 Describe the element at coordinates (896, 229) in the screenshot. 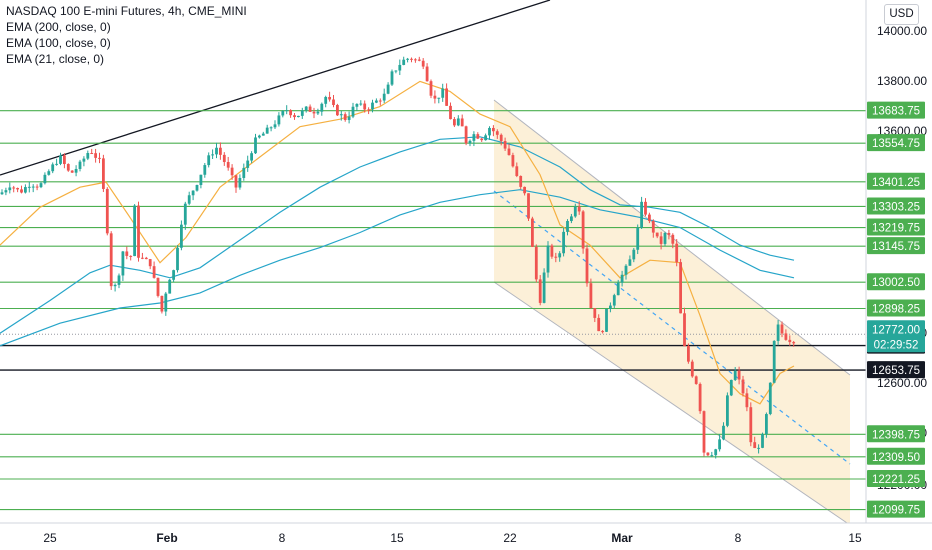

I see `level-price-text: 13219.75` at that location.